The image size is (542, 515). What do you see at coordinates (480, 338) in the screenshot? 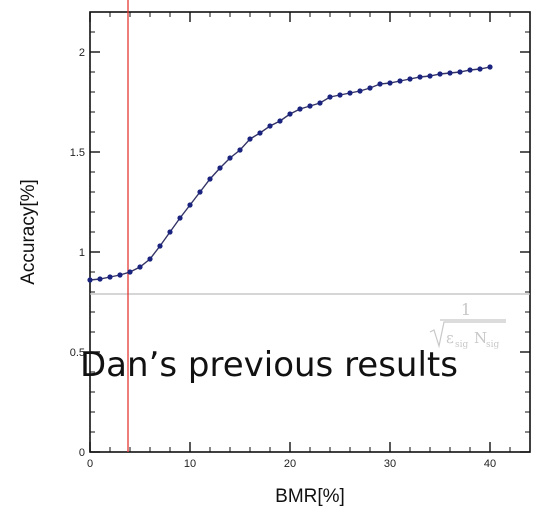
I see `formula-n: N` at bounding box center [480, 338].